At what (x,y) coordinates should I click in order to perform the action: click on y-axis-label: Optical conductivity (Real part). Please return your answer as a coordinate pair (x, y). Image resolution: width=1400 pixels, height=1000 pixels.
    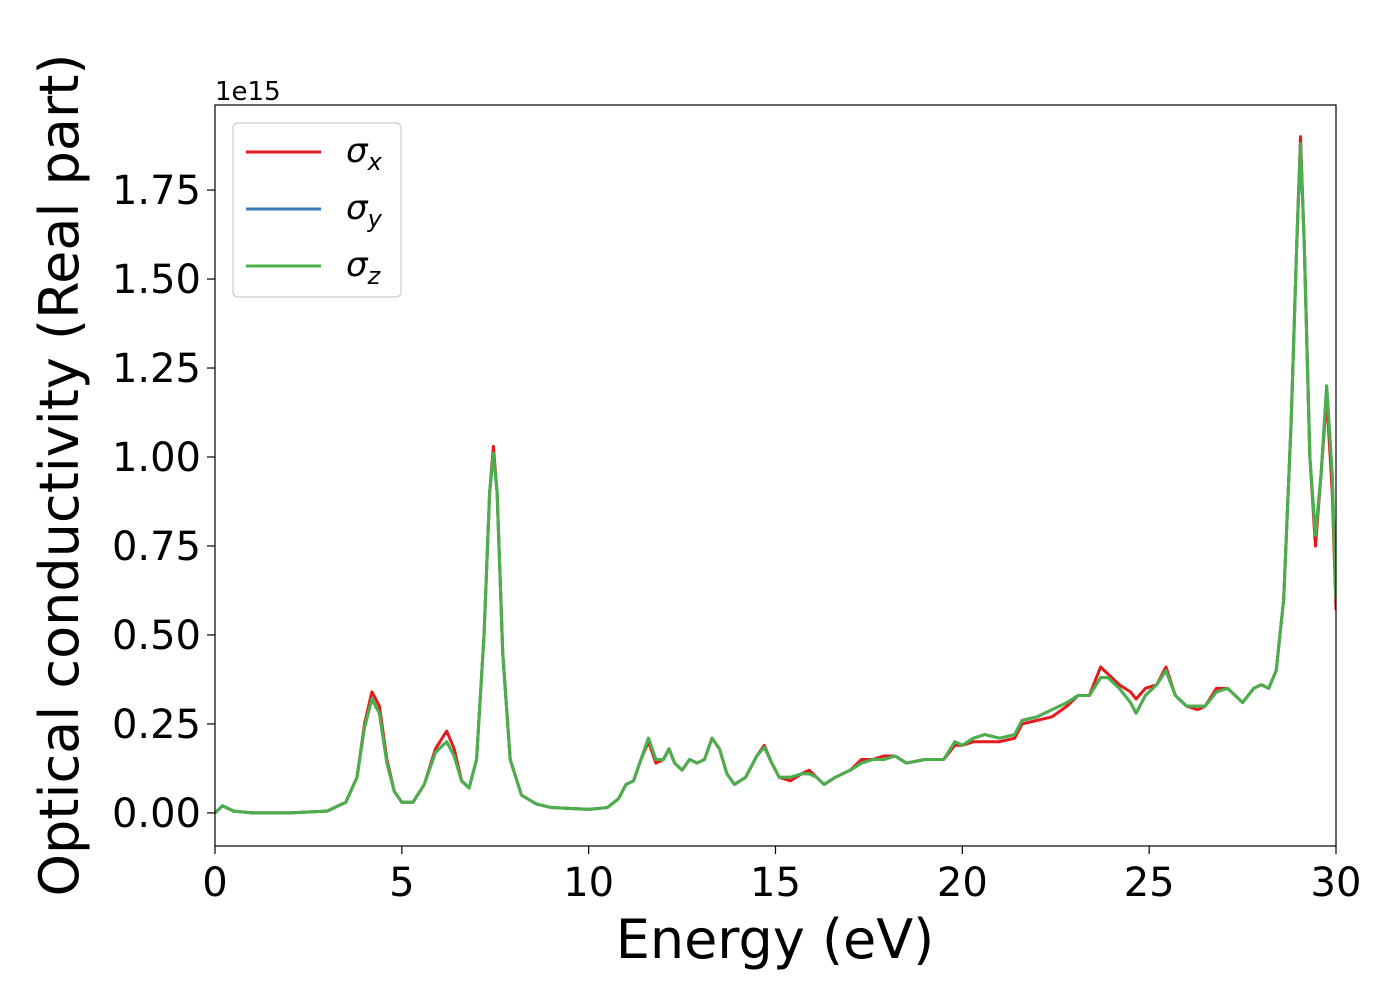
    Looking at the image, I should click on (59, 475).